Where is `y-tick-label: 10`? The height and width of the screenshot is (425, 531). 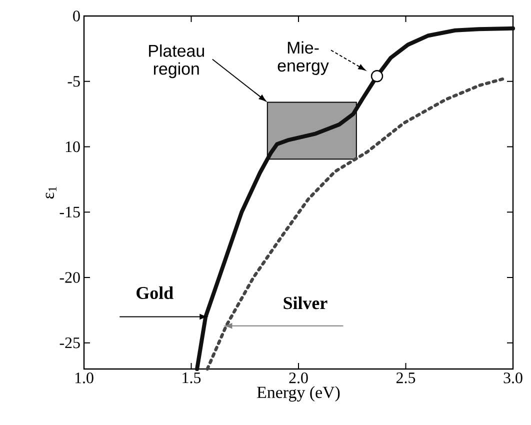
y-tick-label: 10 is located at coordinates (73, 146).